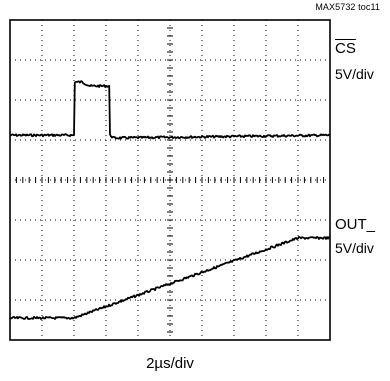  What do you see at coordinates (170, 110) in the screenshot?
I see `trace-cs` at bounding box center [170, 110].